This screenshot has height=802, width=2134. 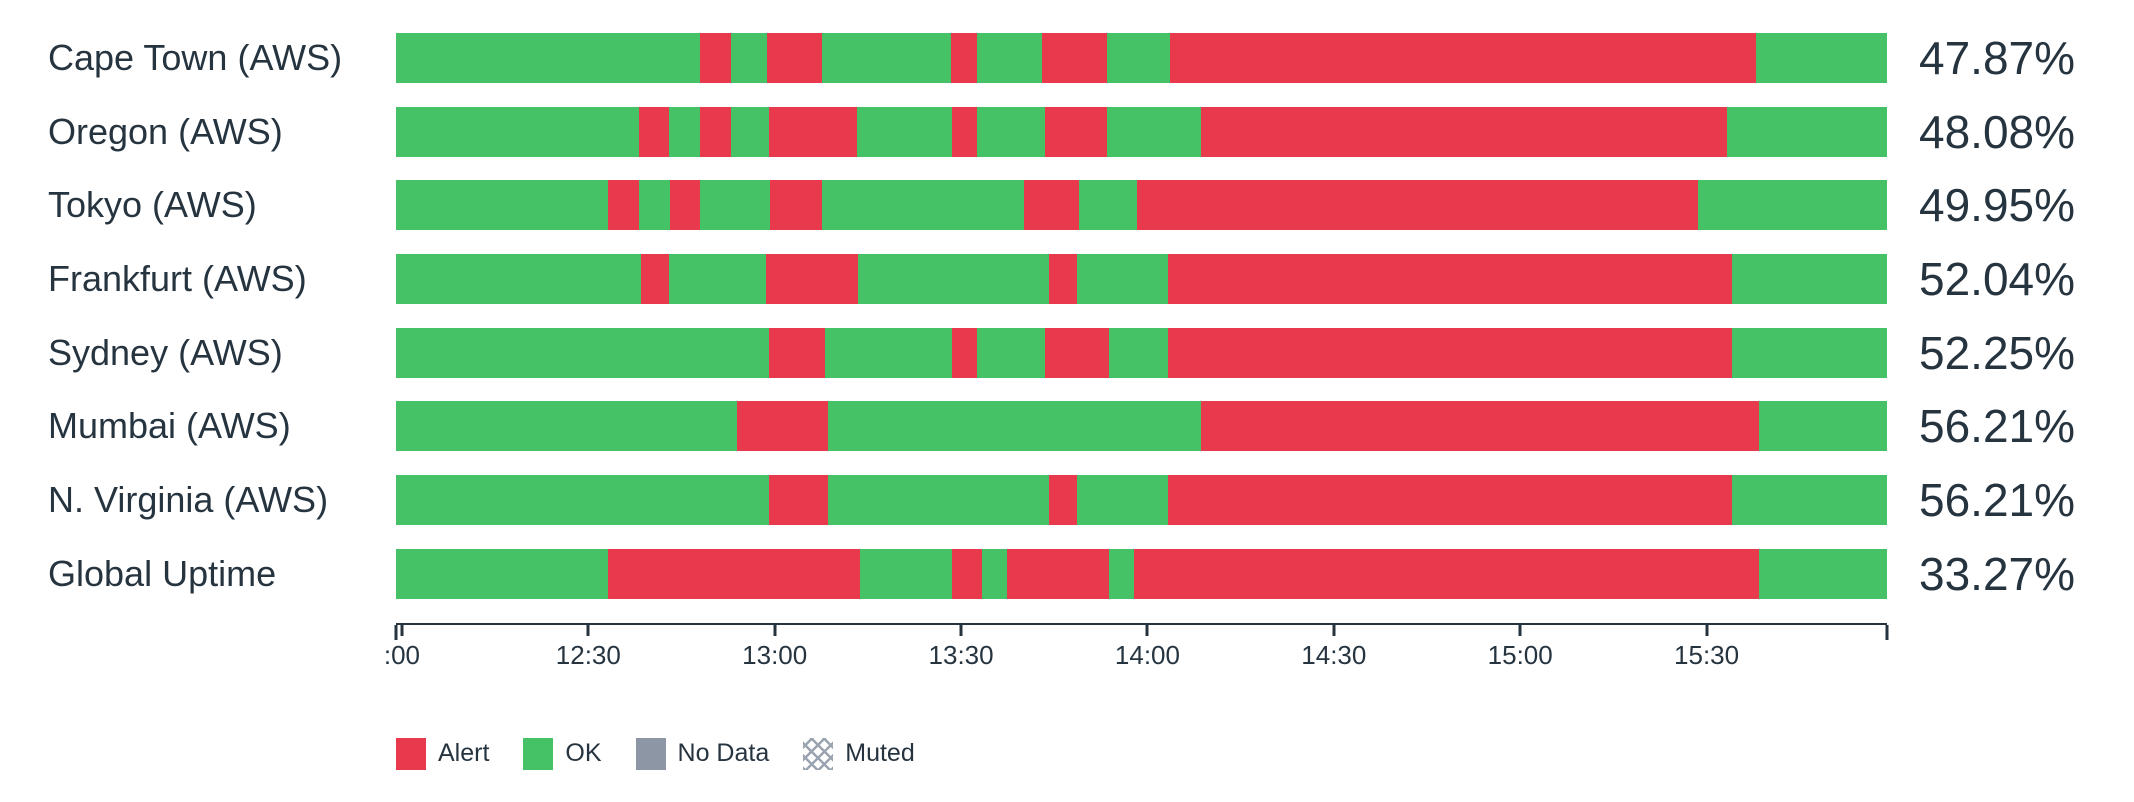 I want to click on region-label: Oregon (AWS), so click(x=165, y=131).